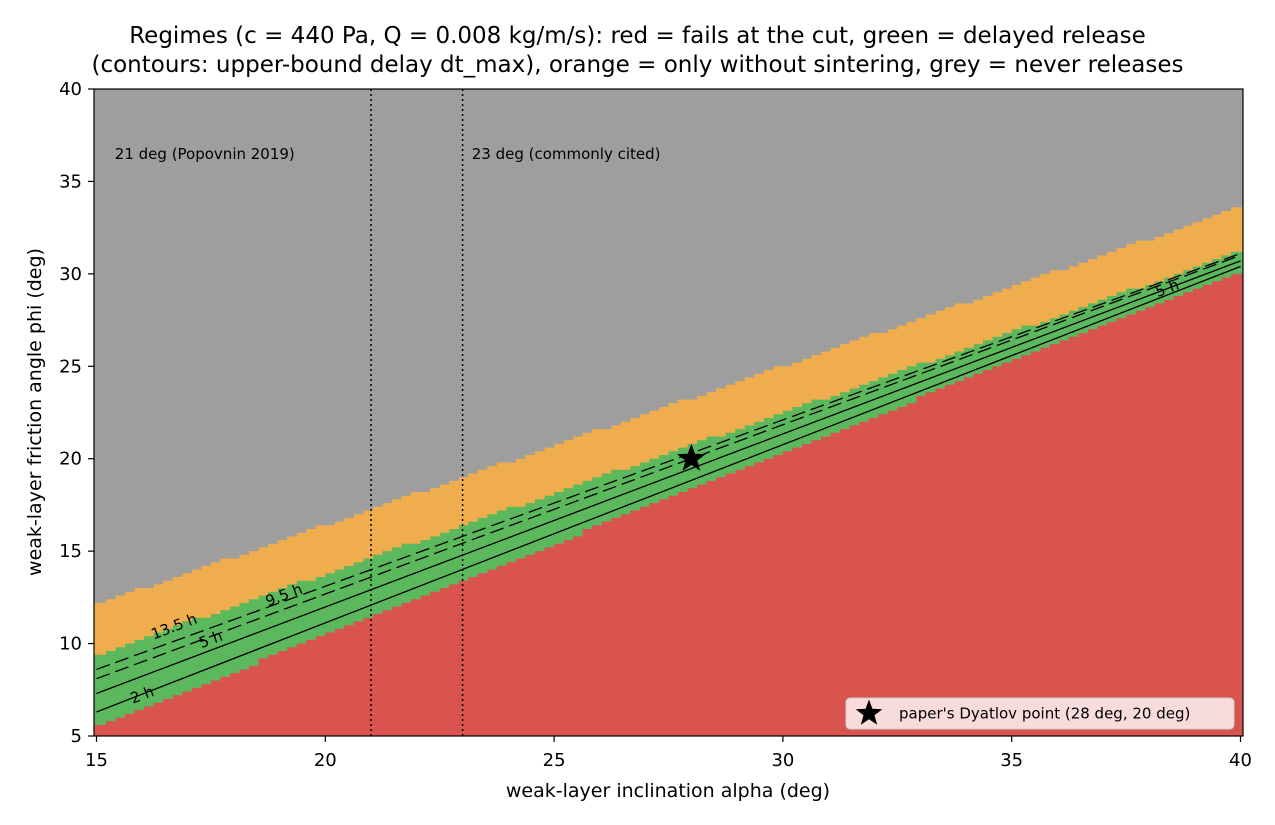  What do you see at coordinates (1011, 760) in the screenshot?
I see `x-tick-label: 35` at bounding box center [1011, 760].